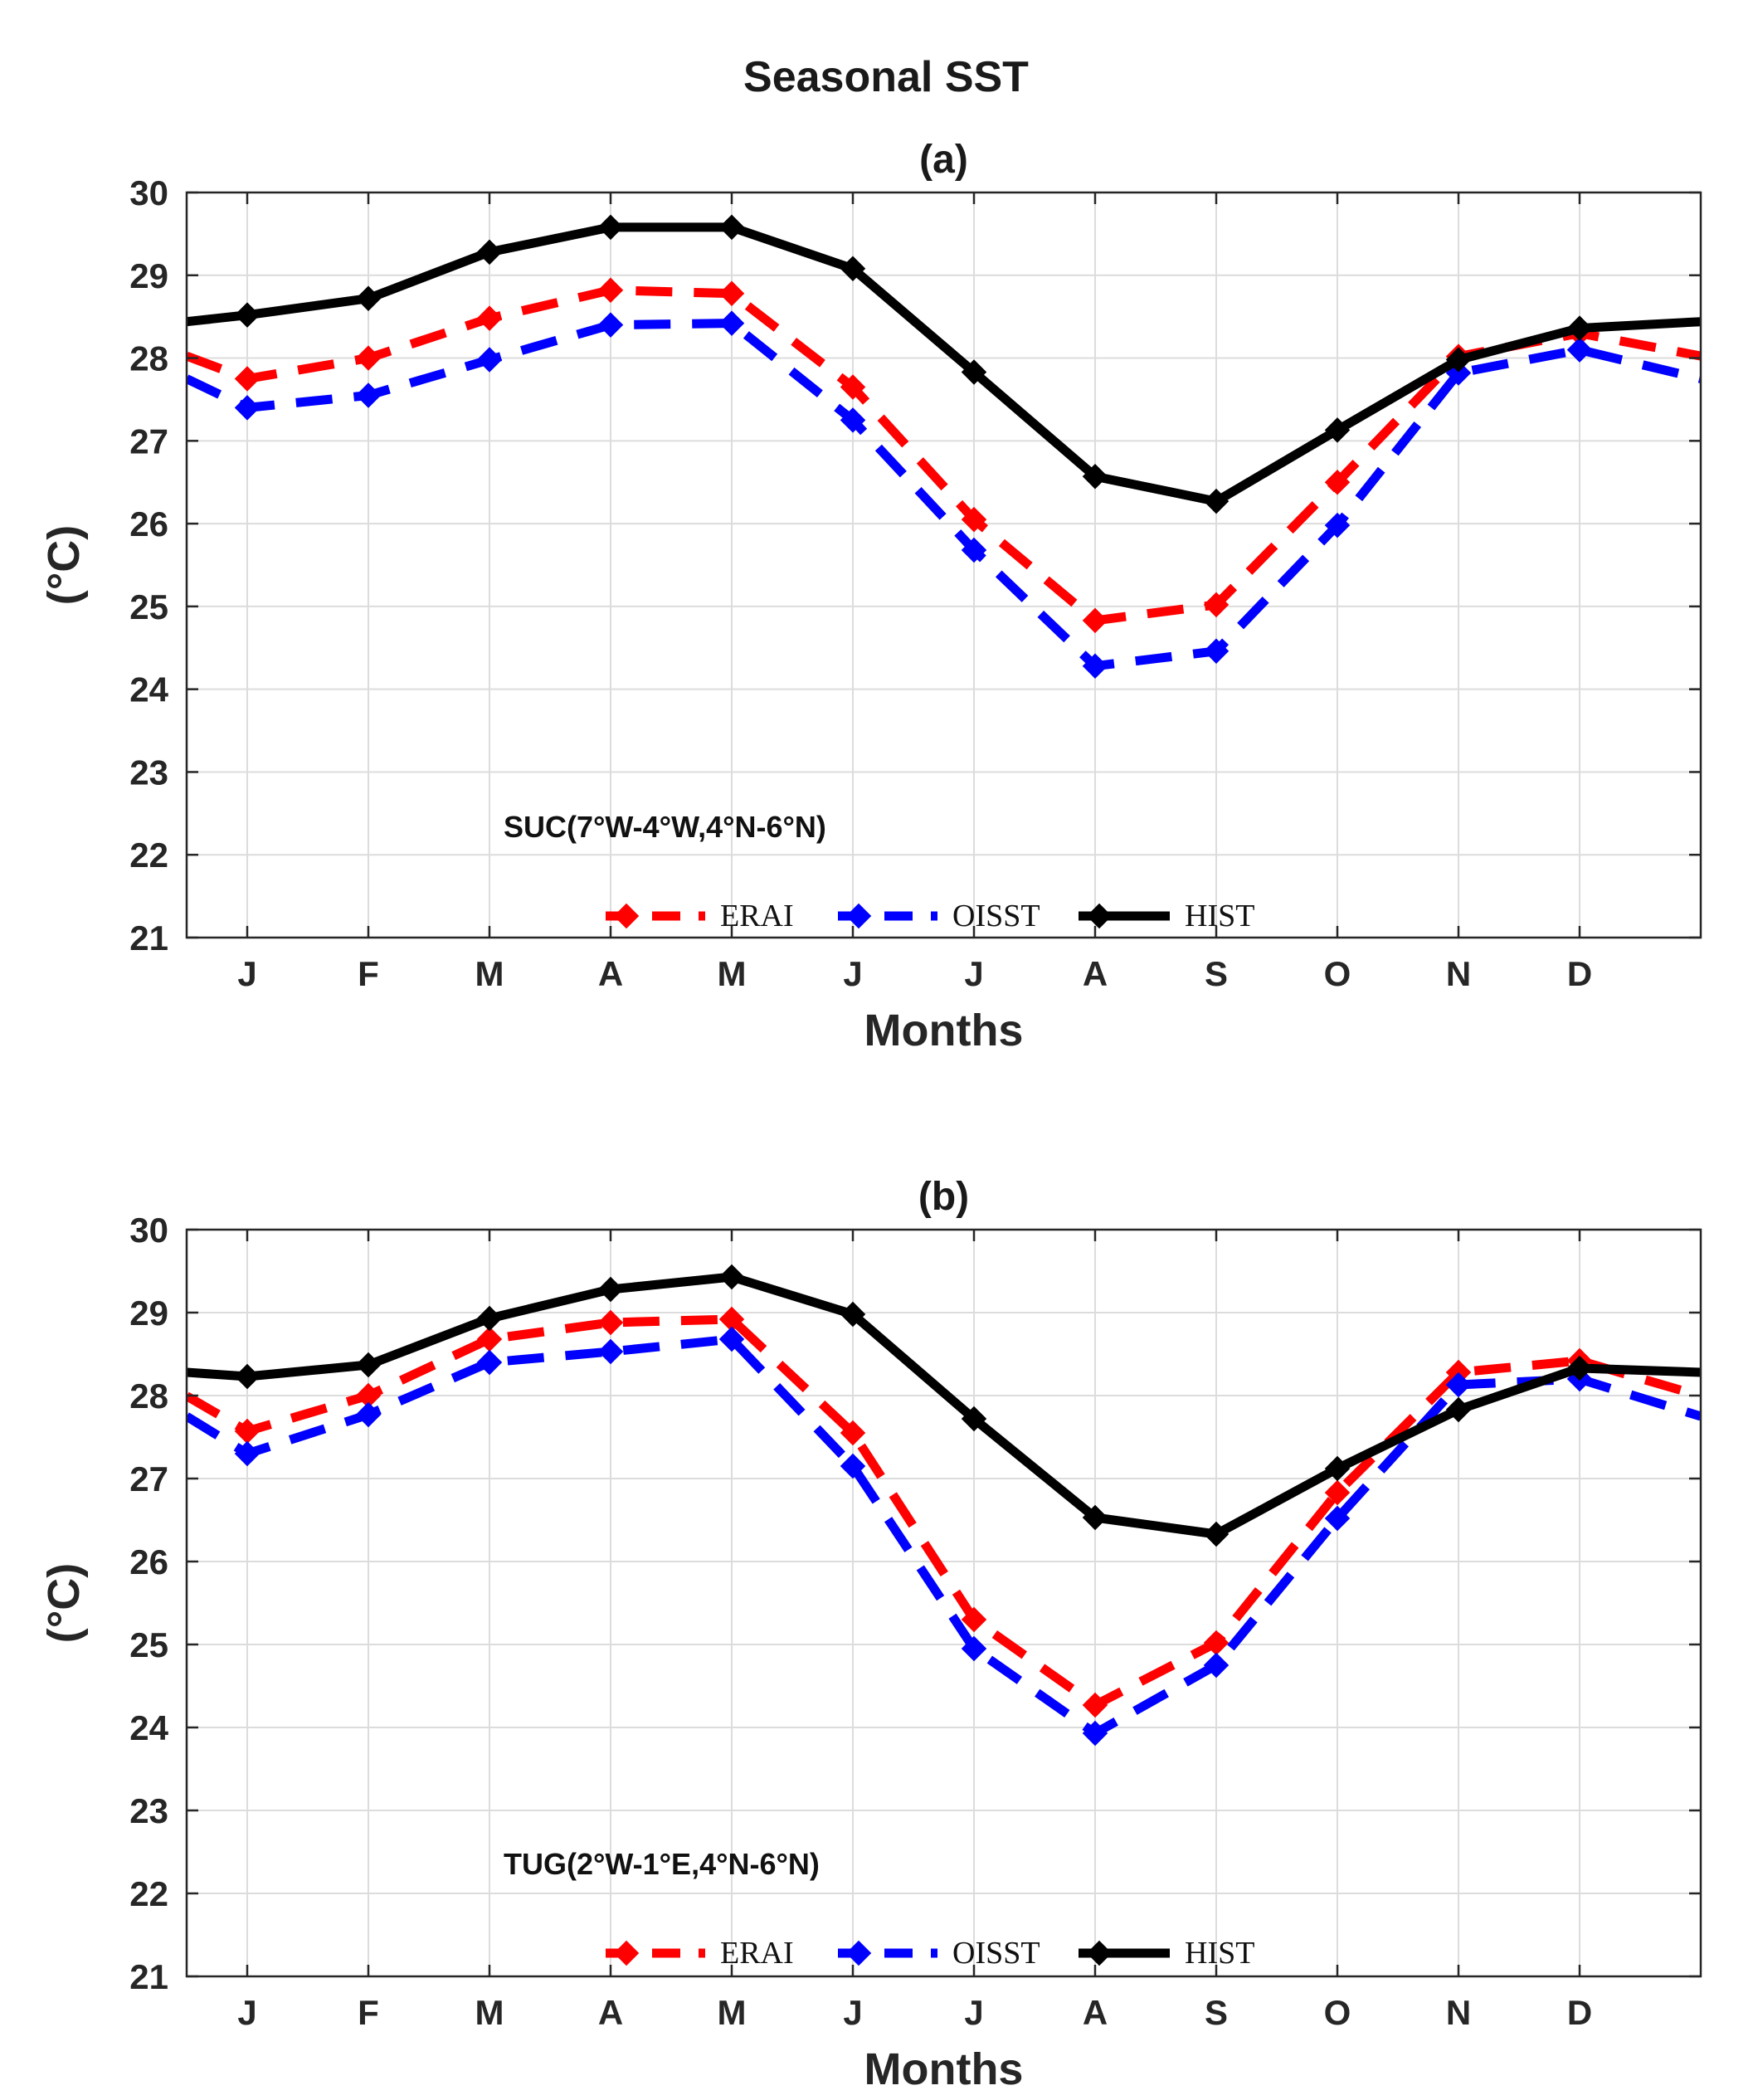 This screenshot has height=2100, width=1753. Describe the element at coordinates (1219, 916) in the screenshot. I see `legend-label-hist: HIST` at that location.